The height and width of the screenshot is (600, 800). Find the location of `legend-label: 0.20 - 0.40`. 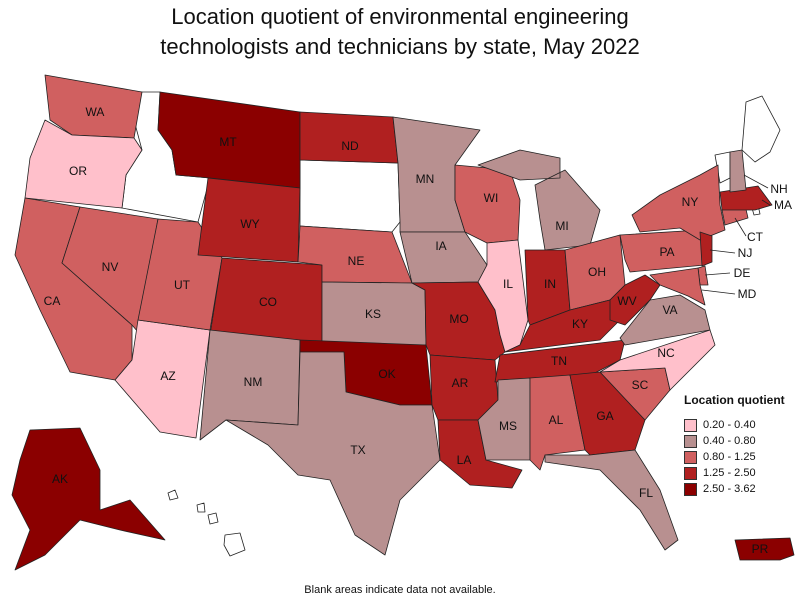

legend-label: 0.20 - 0.40 is located at coordinates (729, 425).